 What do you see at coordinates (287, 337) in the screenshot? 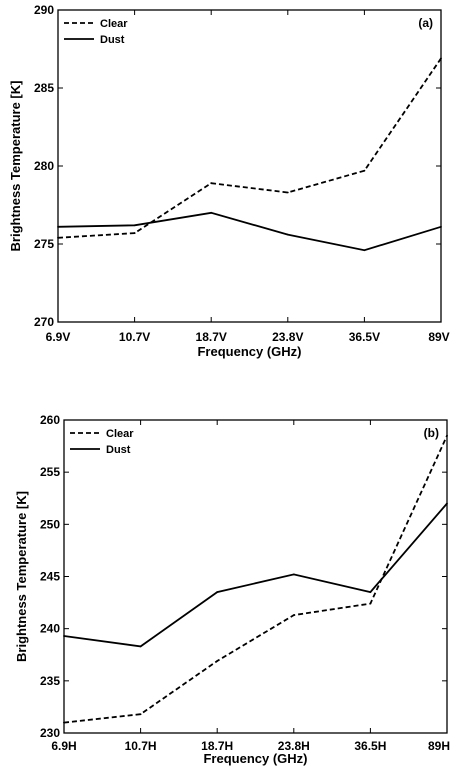
I see `x-tick-label: 23.8V` at bounding box center [287, 337].